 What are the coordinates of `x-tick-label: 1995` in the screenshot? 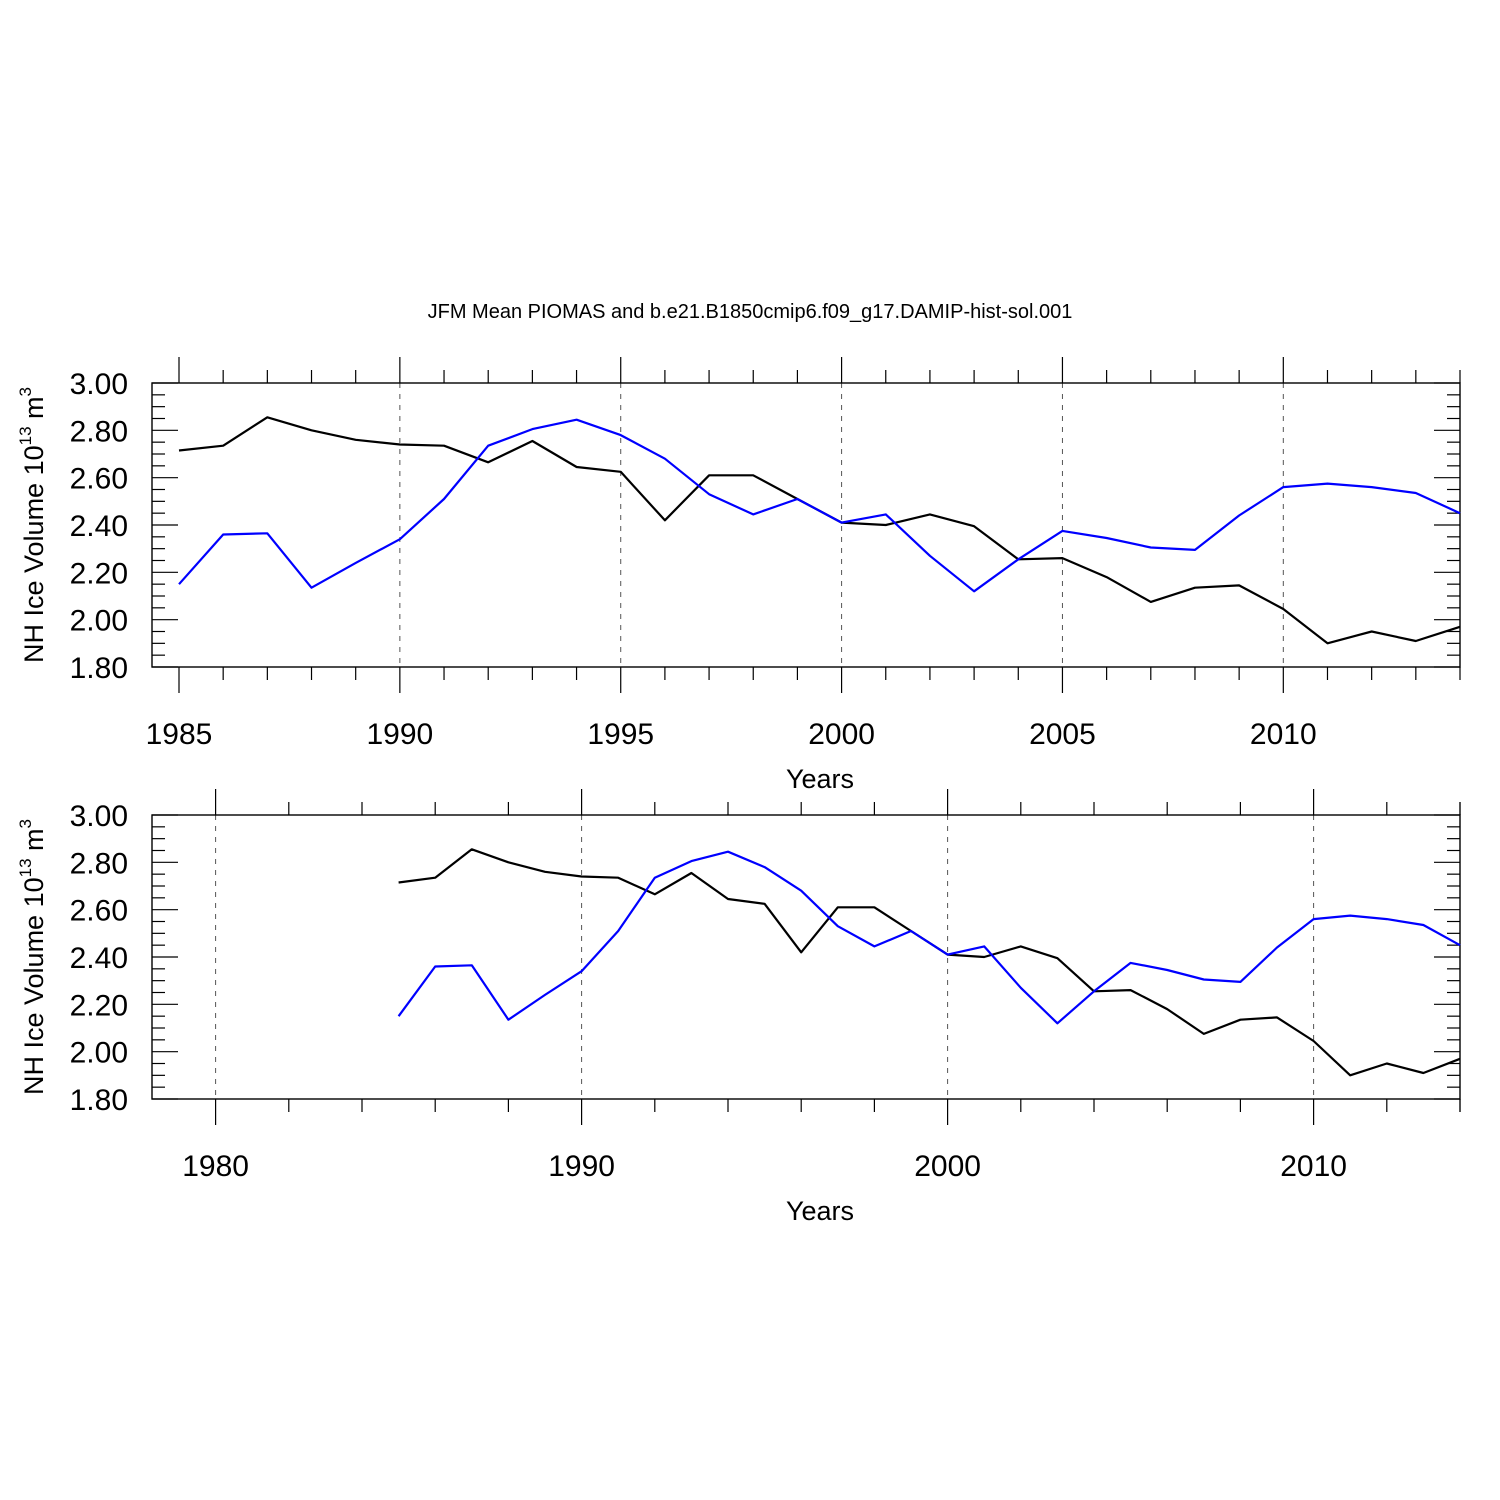 It's located at (620, 734).